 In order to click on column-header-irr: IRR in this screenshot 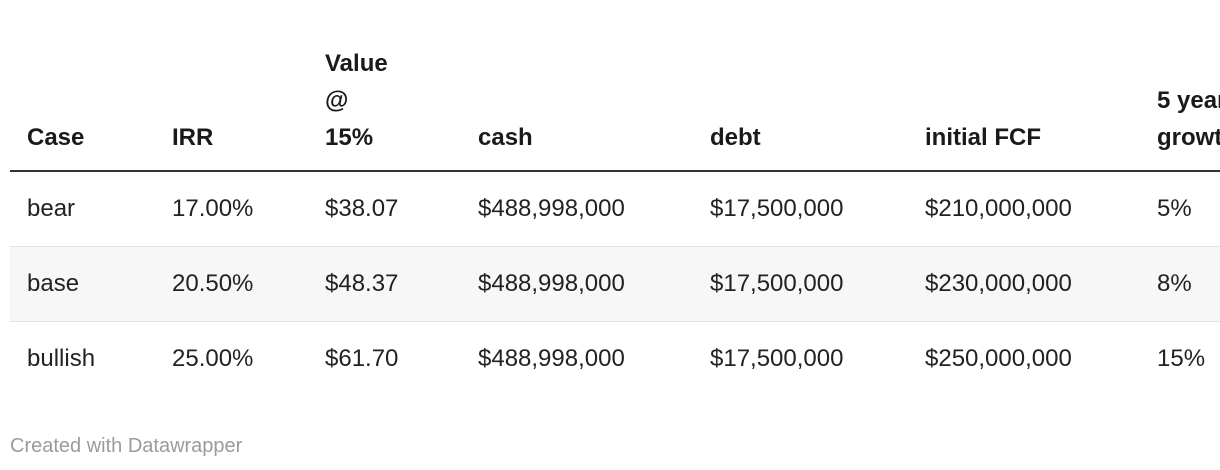, I will do `click(231, 96)`.